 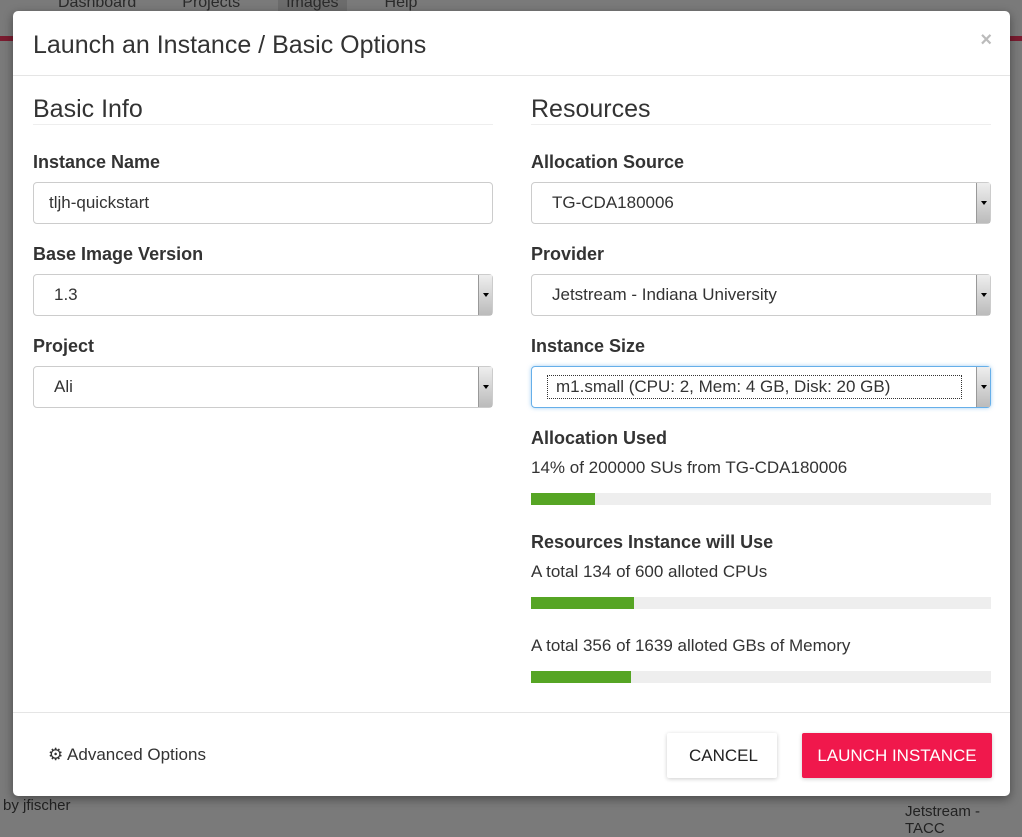 What do you see at coordinates (943, 820) in the screenshot?
I see `background-provider: Jetstream - TACC` at bounding box center [943, 820].